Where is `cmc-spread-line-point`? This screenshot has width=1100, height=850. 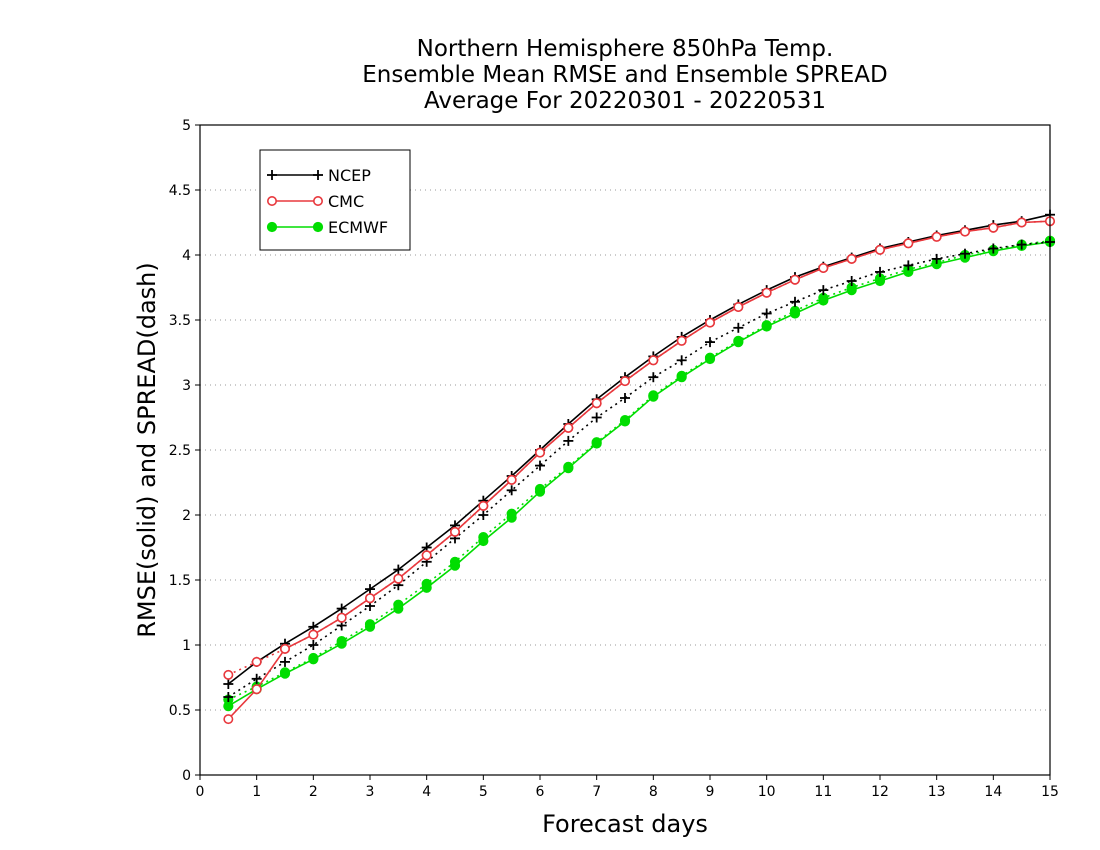
cmc-spread-line-point is located at coordinates (256, 661).